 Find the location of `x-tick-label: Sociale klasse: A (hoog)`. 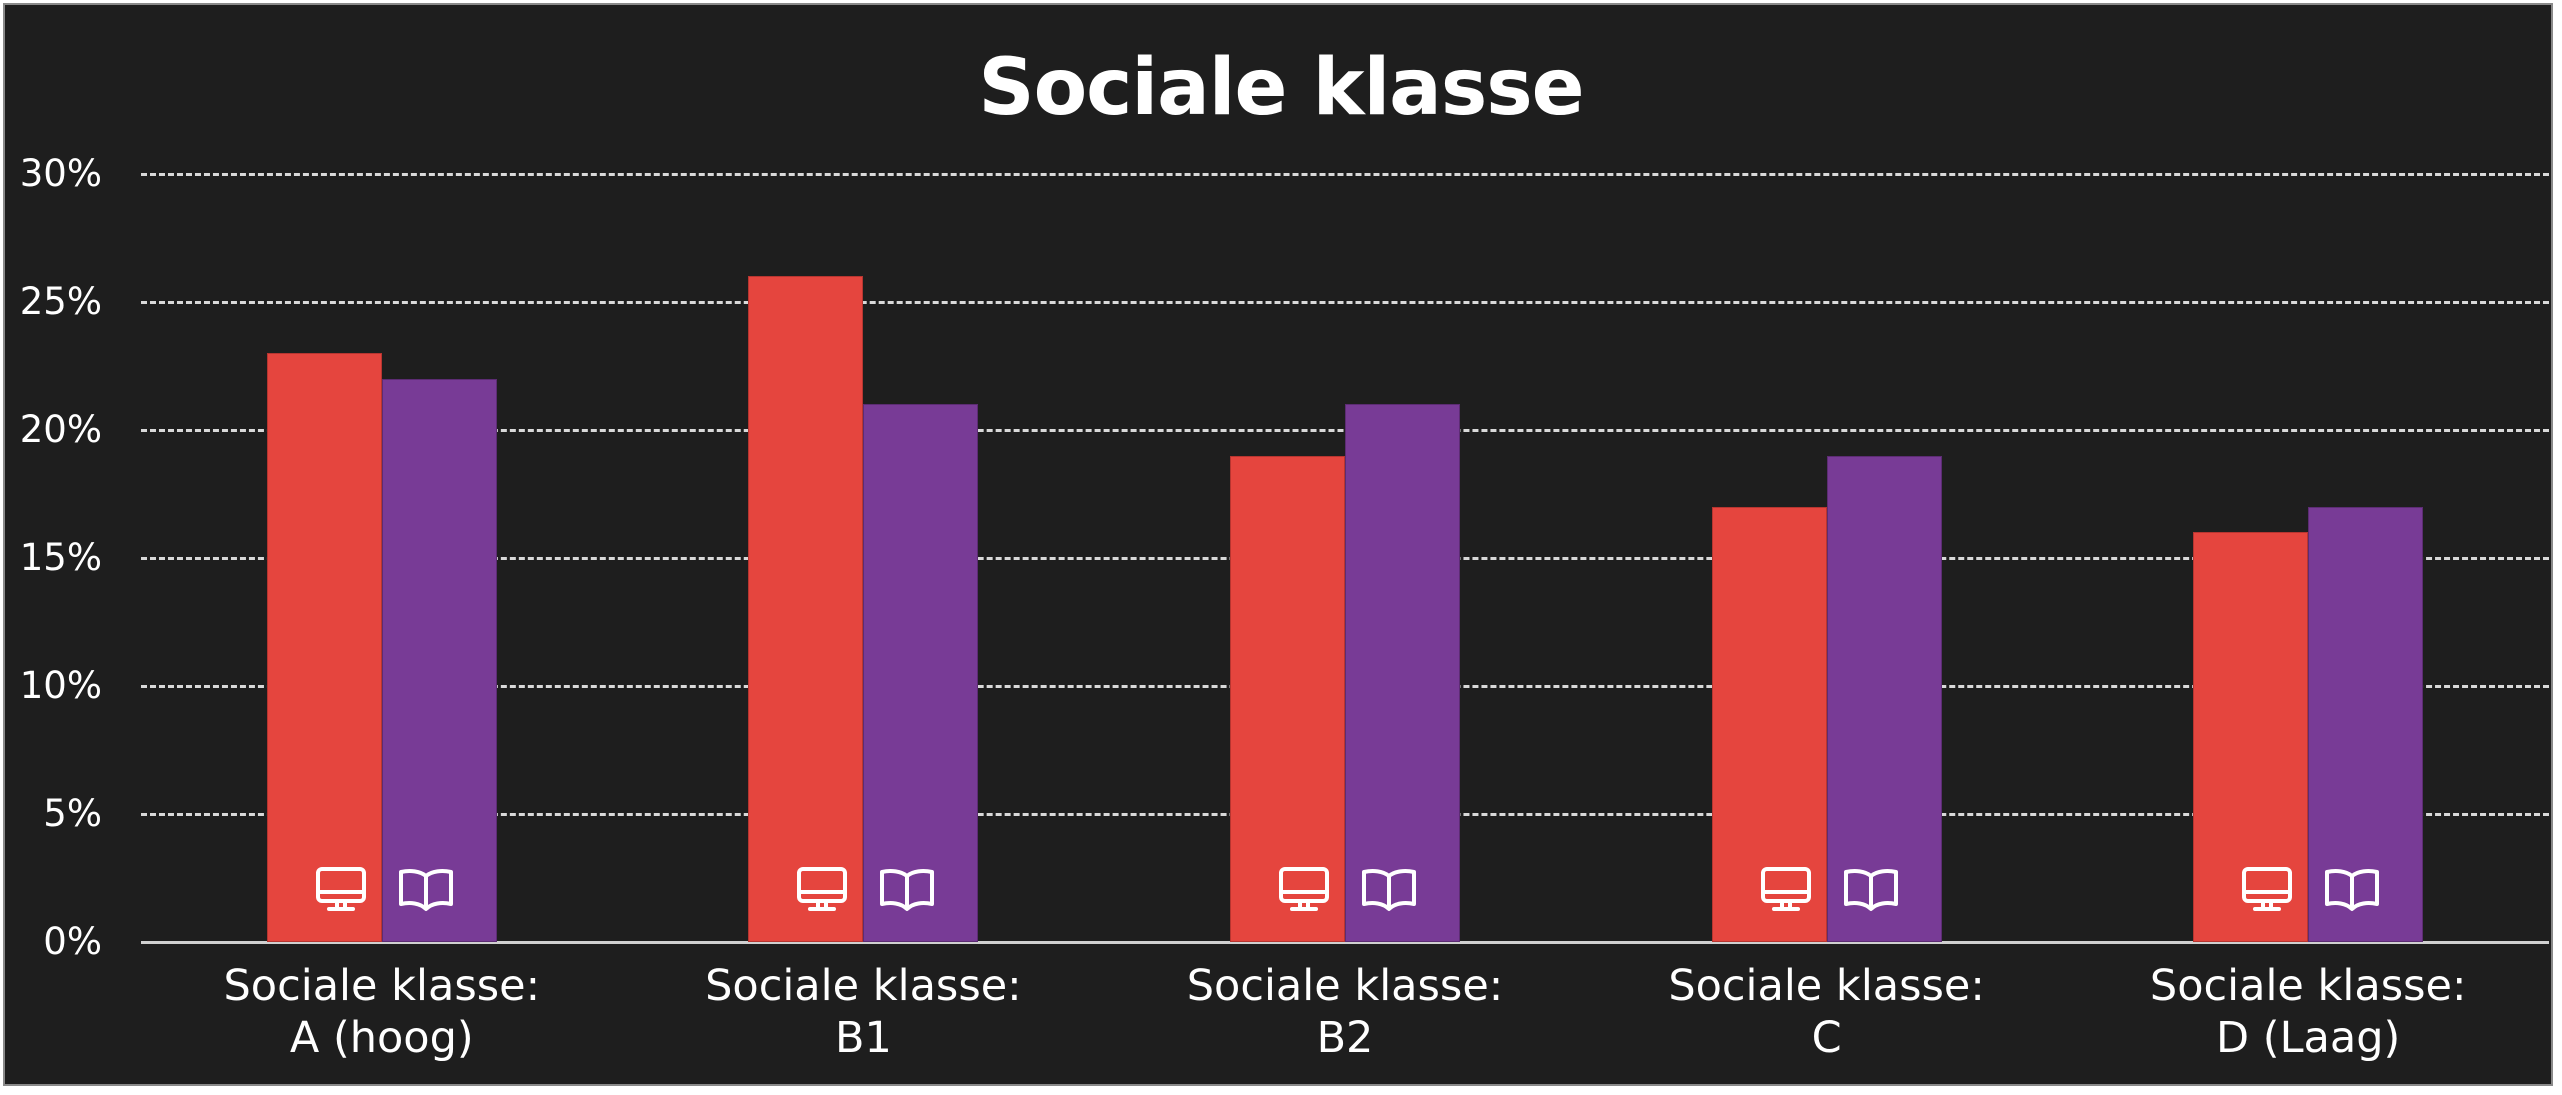

x-tick-label: Sociale klasse: A (hoog) is located at coordinates (382, 1012).